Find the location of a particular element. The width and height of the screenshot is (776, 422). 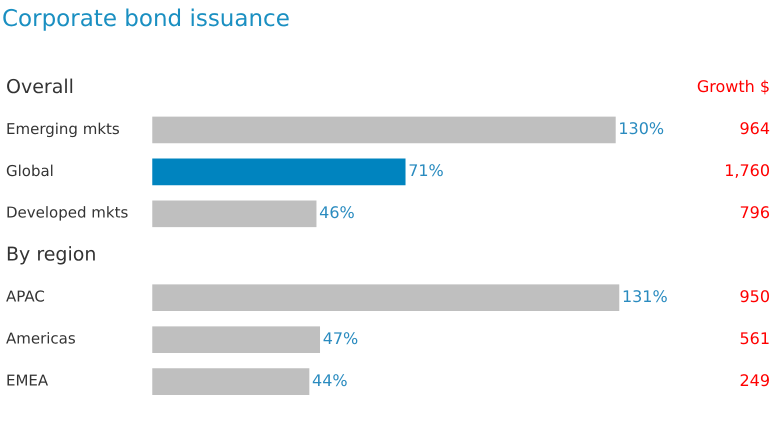

data-label: 71% is located at coordinates (426, 170).